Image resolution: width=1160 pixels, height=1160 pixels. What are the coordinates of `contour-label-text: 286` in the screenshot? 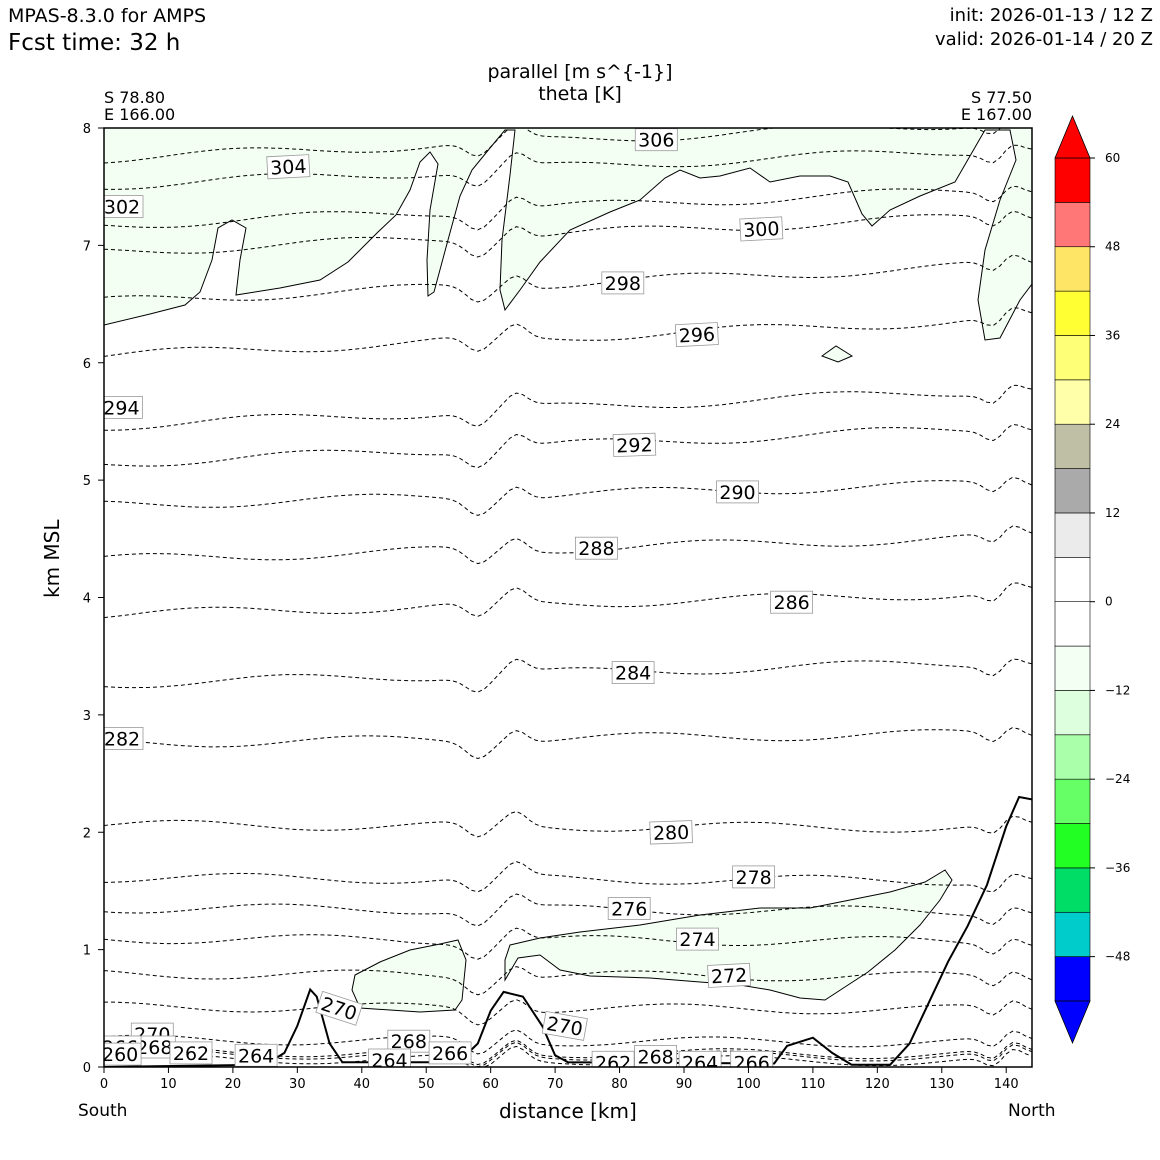 It's located at (791, 603).